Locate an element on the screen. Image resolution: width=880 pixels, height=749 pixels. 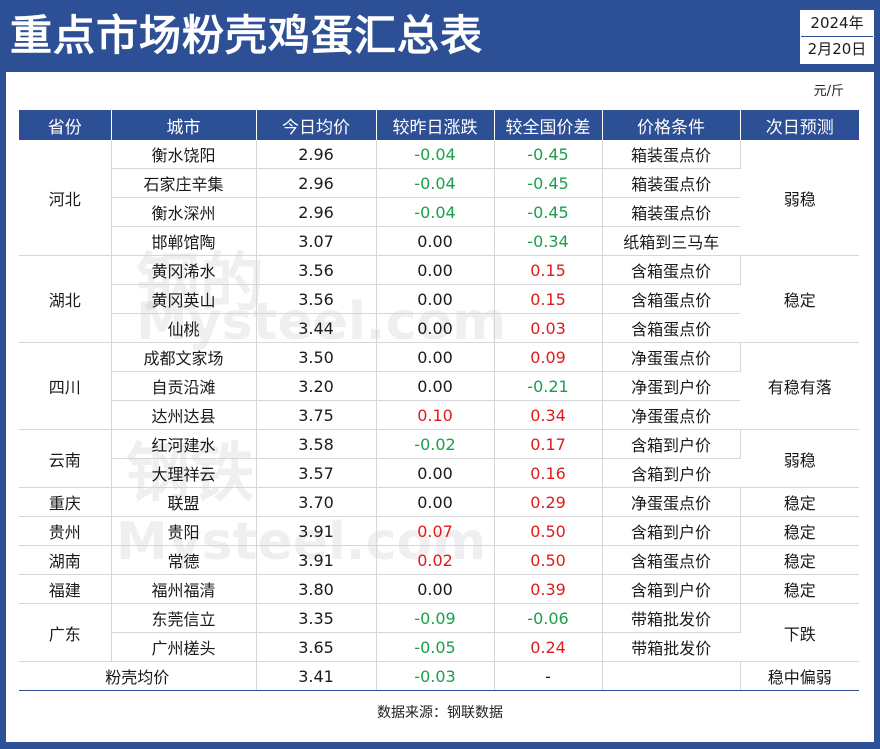
table-row: 云南 红河建水 3.58 -0.02 0.17 含箱到户价 弱稳 is located at coordinates (439, 458).